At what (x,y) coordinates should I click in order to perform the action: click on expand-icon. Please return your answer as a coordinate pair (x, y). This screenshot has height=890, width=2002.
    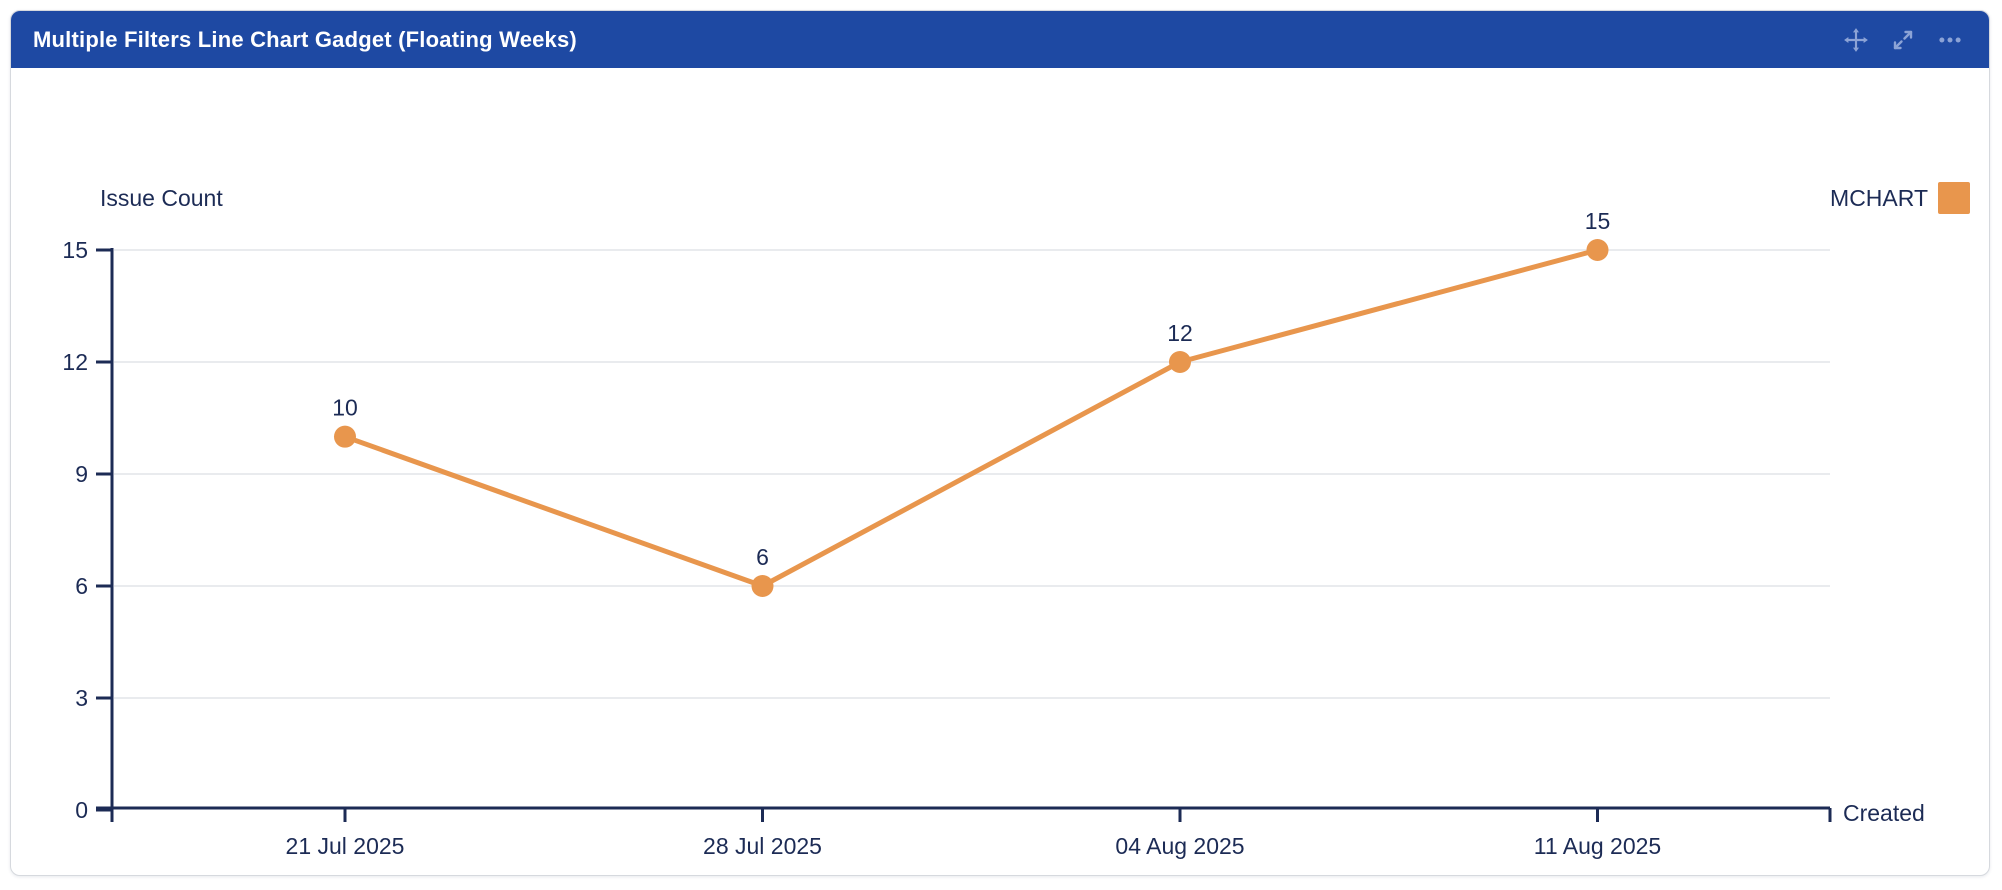
    Looking at the image, I should click on (1903, 40).